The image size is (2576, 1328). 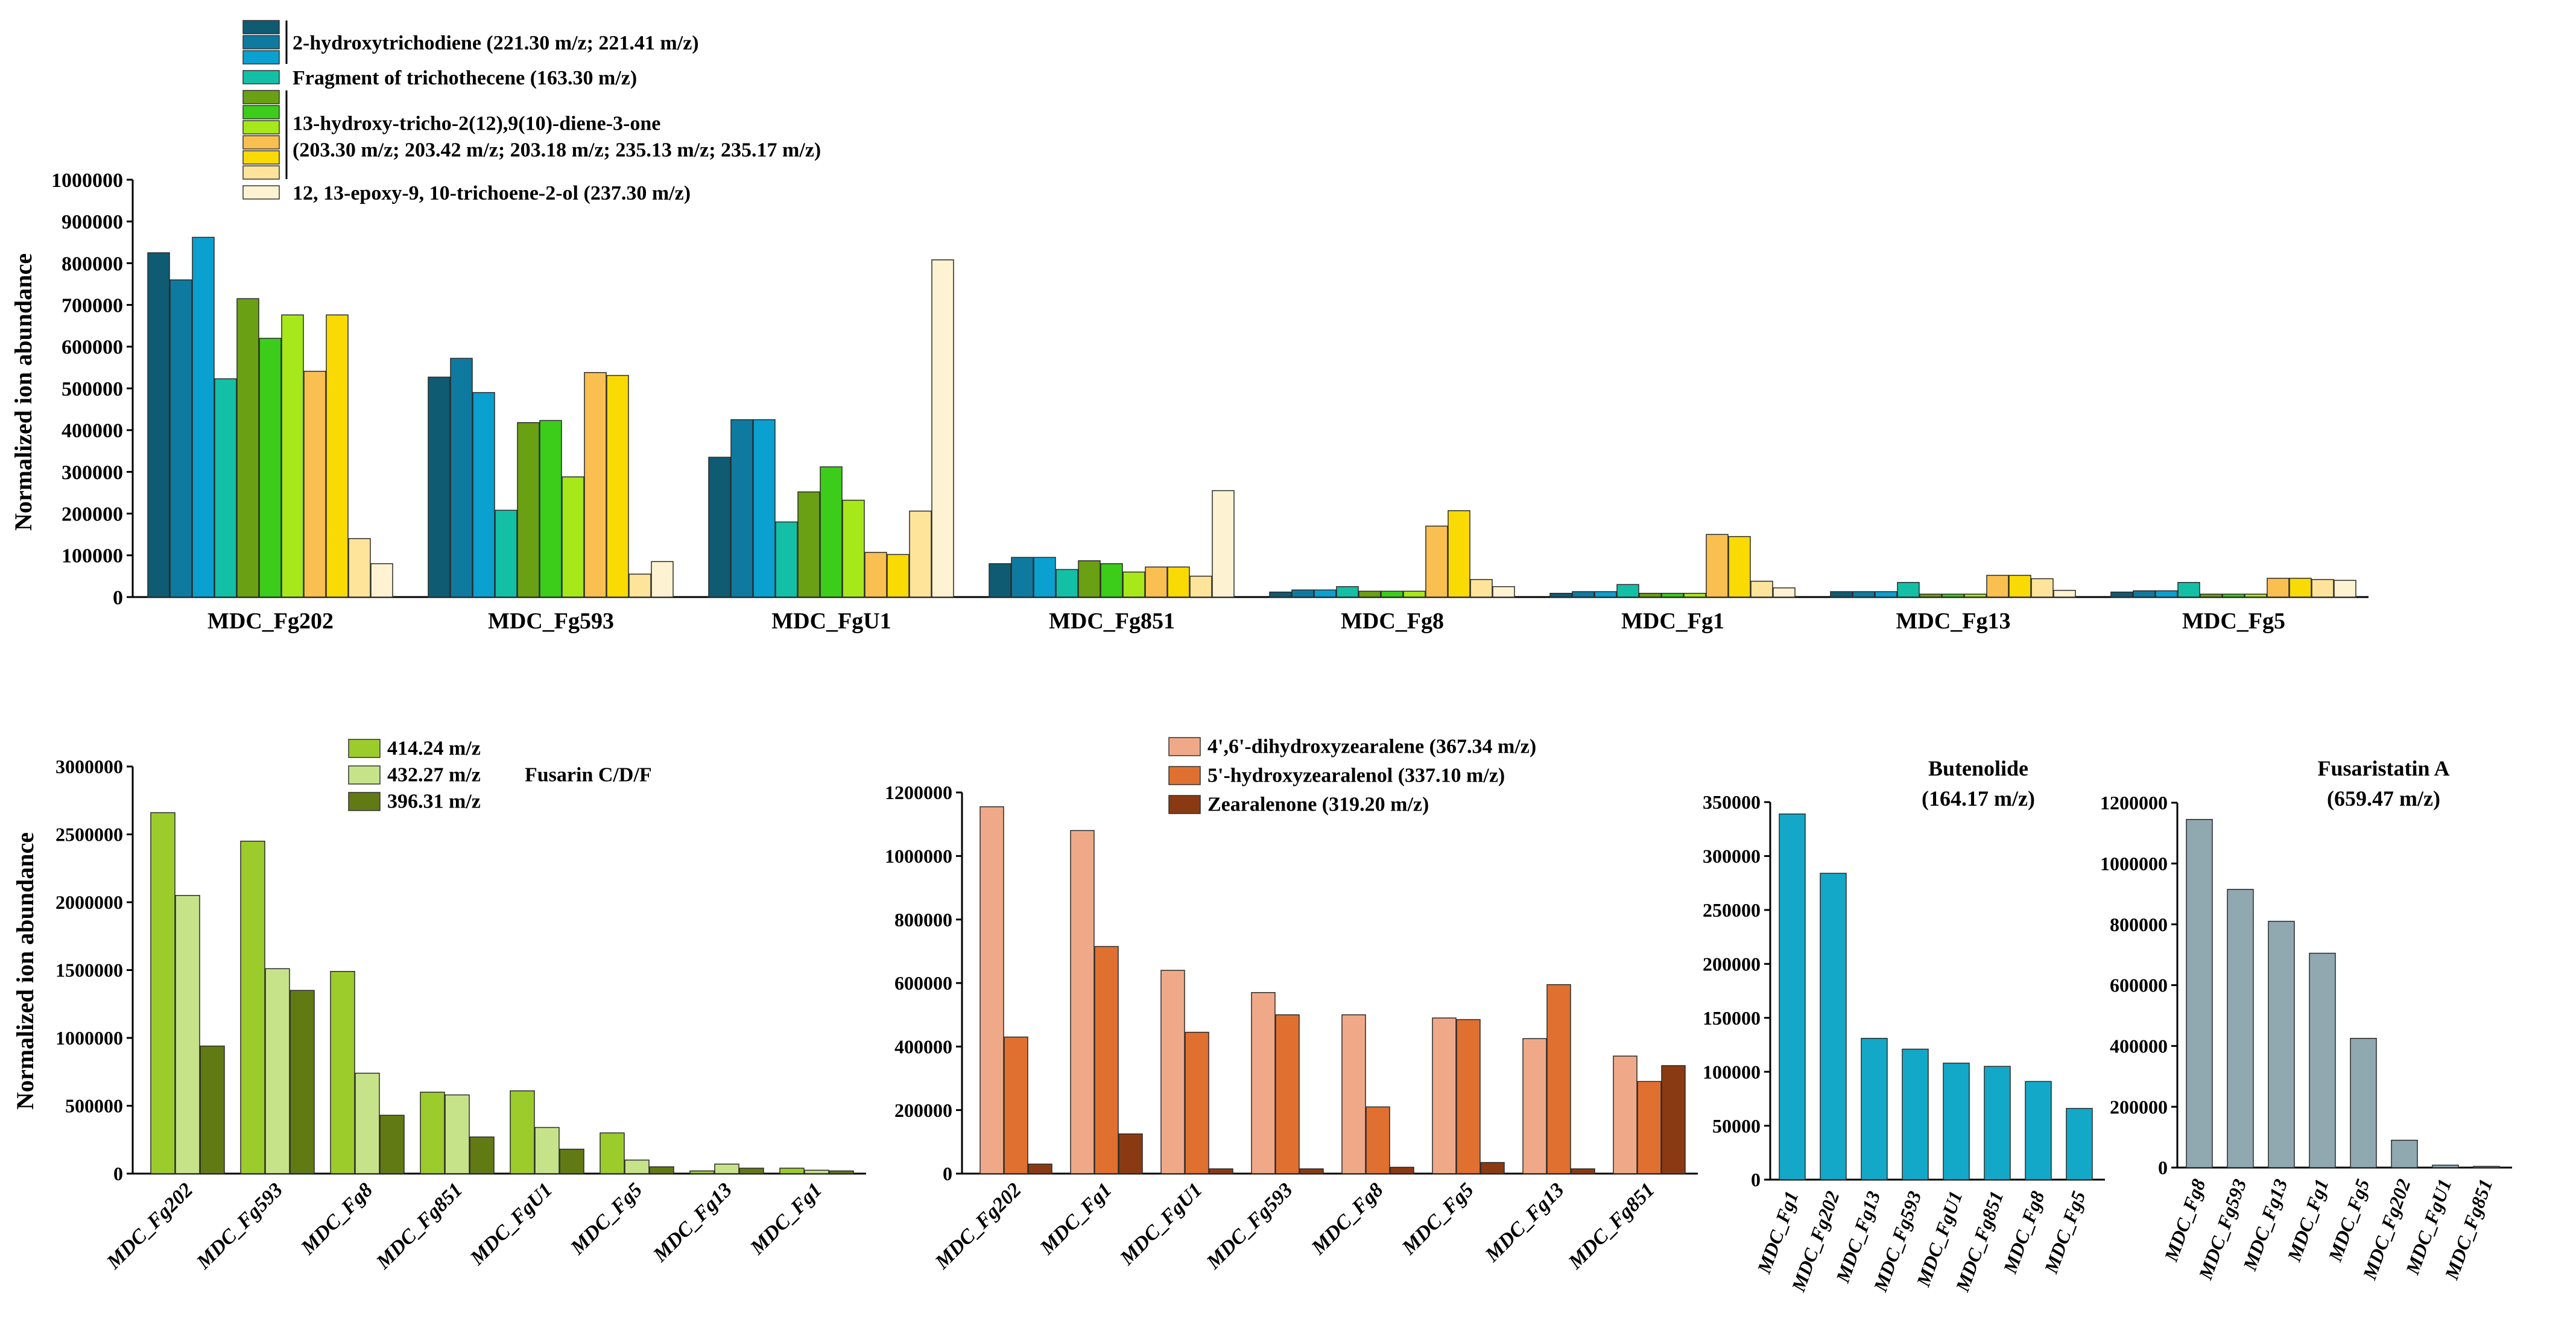 What do you see at coordinates (92, 556) in the screenshot?
I see `y-tick-label: 100000` at bounding box center [92, 556].